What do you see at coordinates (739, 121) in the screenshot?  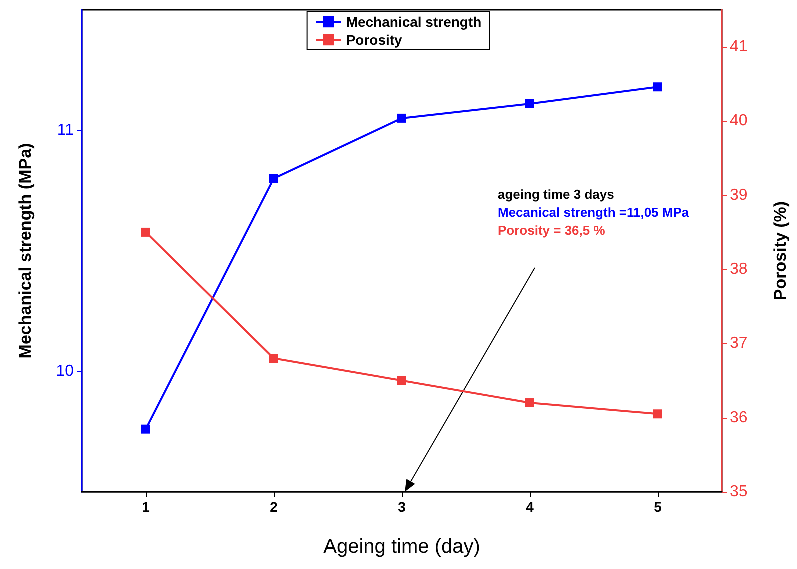 I see `y2-tick-label: 40` at bounding box center [739, 121].